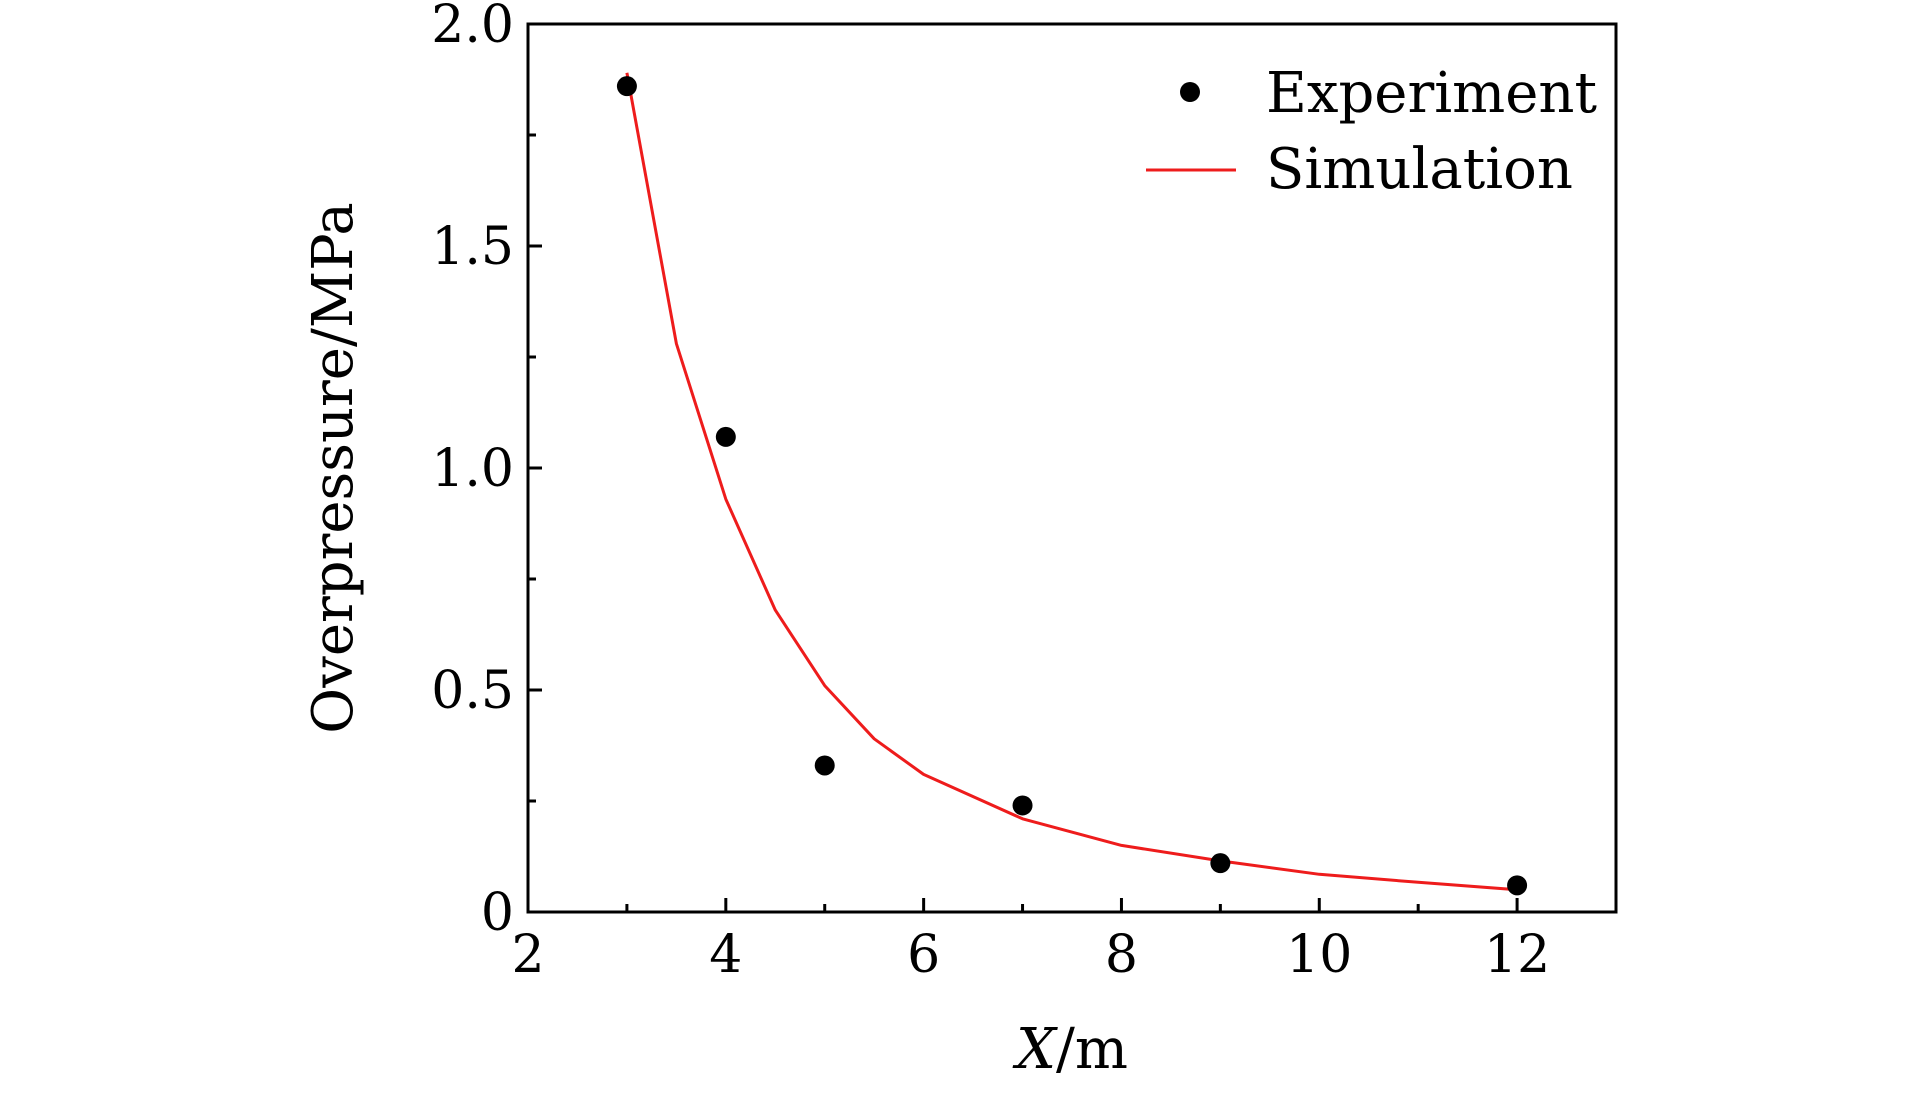 This screenshot has width=1923, height=1106. I want to click on legend-experiment-label: Experiment, so click(1431, 93).